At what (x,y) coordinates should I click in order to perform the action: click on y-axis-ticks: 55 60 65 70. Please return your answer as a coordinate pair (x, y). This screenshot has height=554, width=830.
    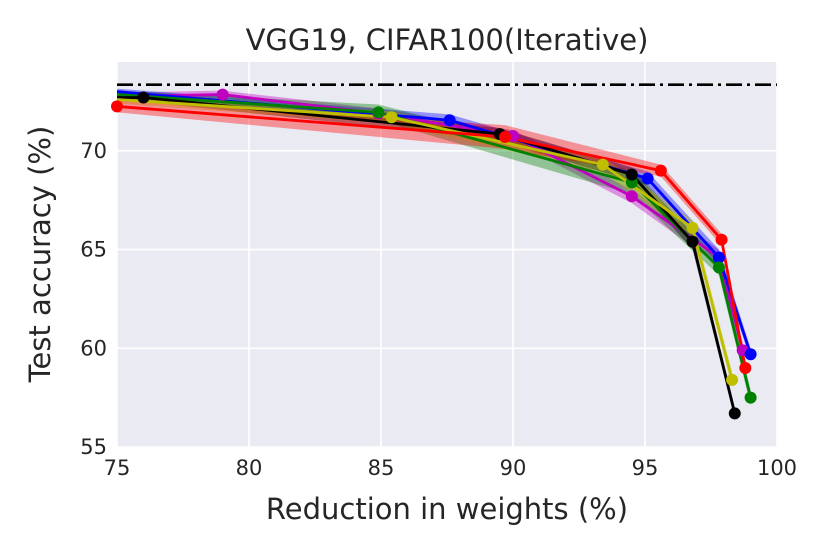
    Looking at the image, I should click on (93, 299).